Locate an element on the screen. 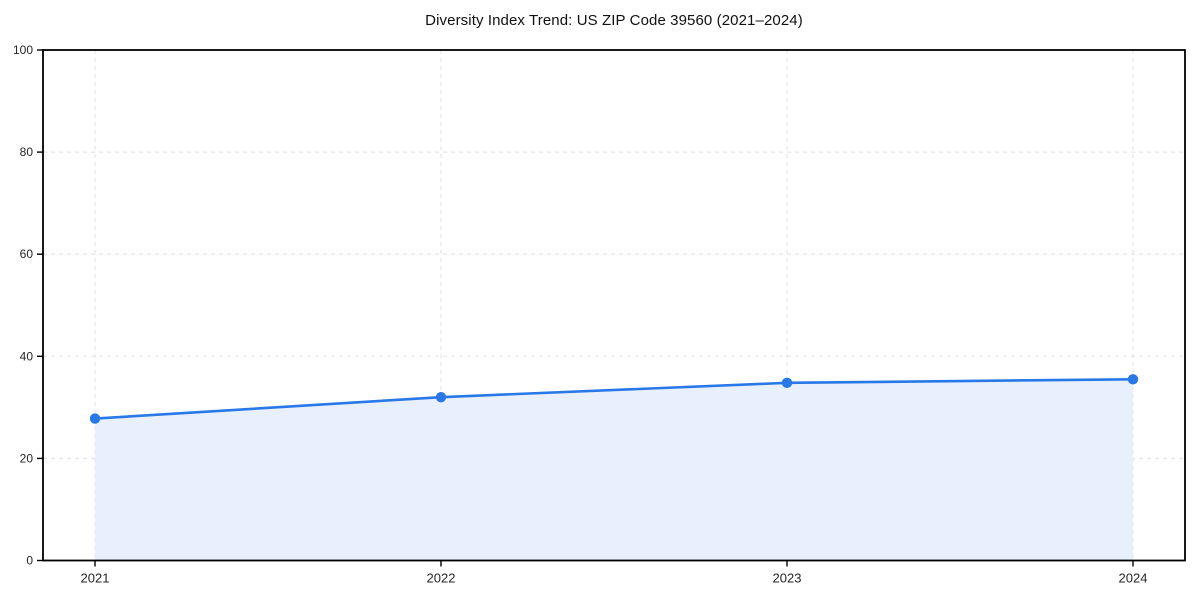 The width and height of the screenshot is (1200, 600). trend-line is located at coordinates (614, 398).